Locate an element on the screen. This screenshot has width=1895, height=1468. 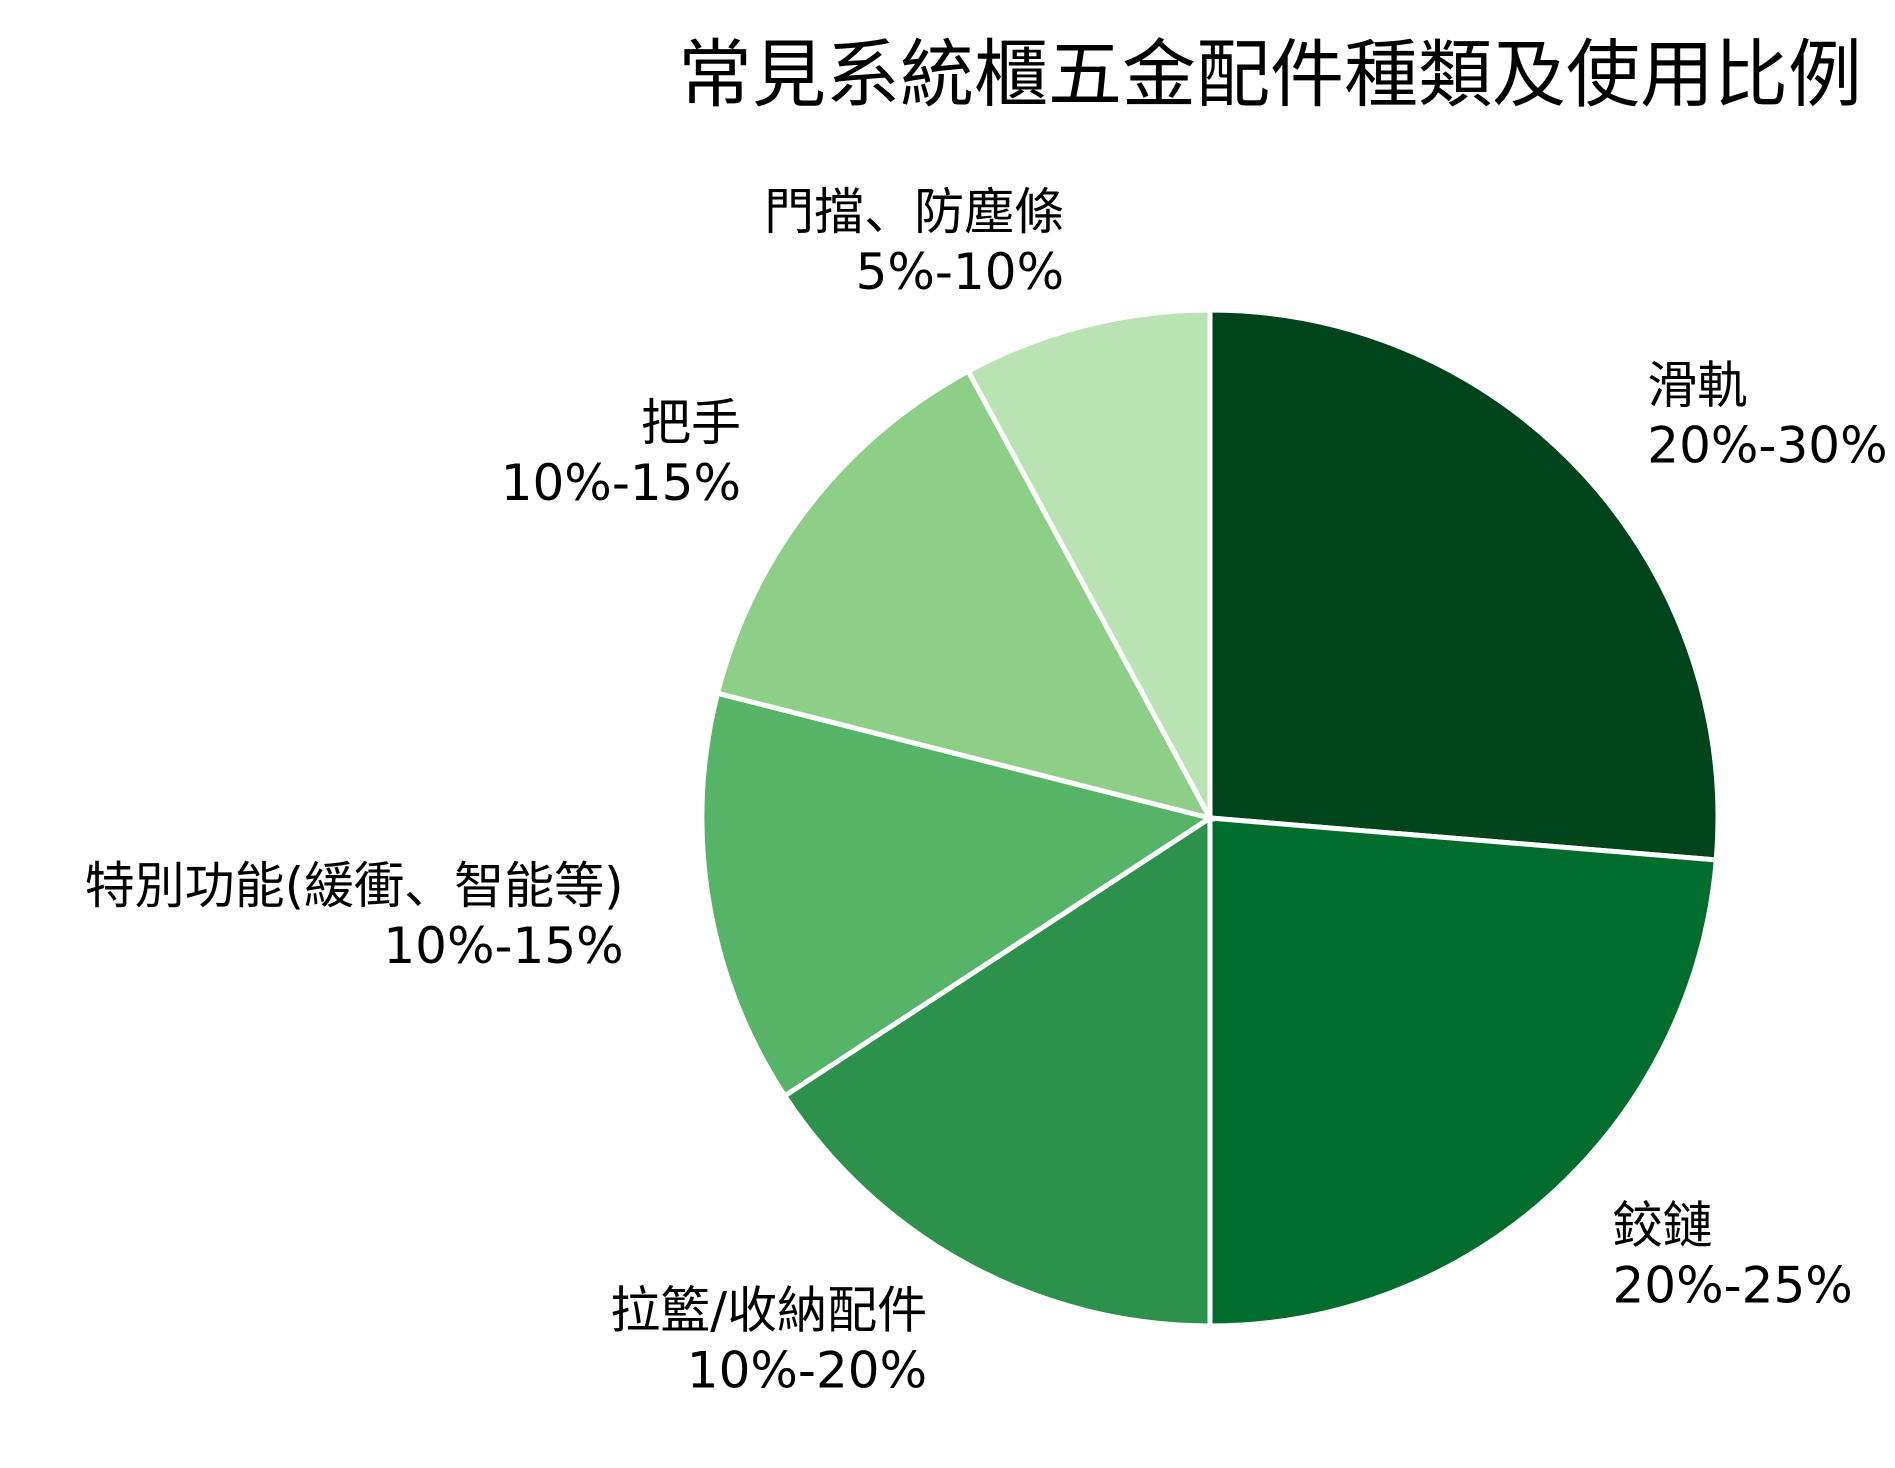
slice-range-3: 10%-15% is located at coordinates (503, 946).